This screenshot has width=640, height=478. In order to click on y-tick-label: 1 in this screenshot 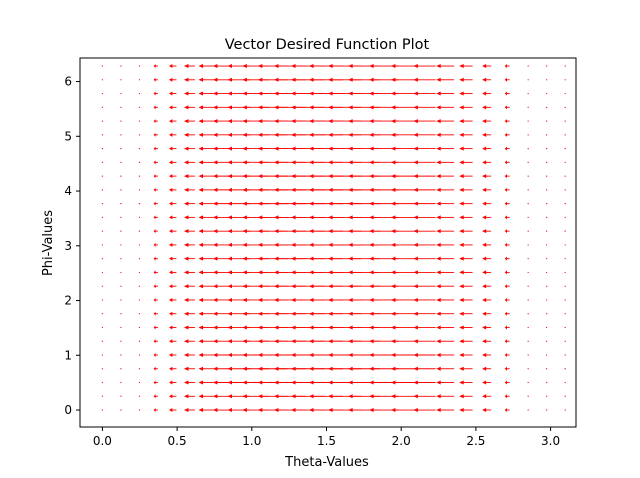, I will do `click(68, 355)`.